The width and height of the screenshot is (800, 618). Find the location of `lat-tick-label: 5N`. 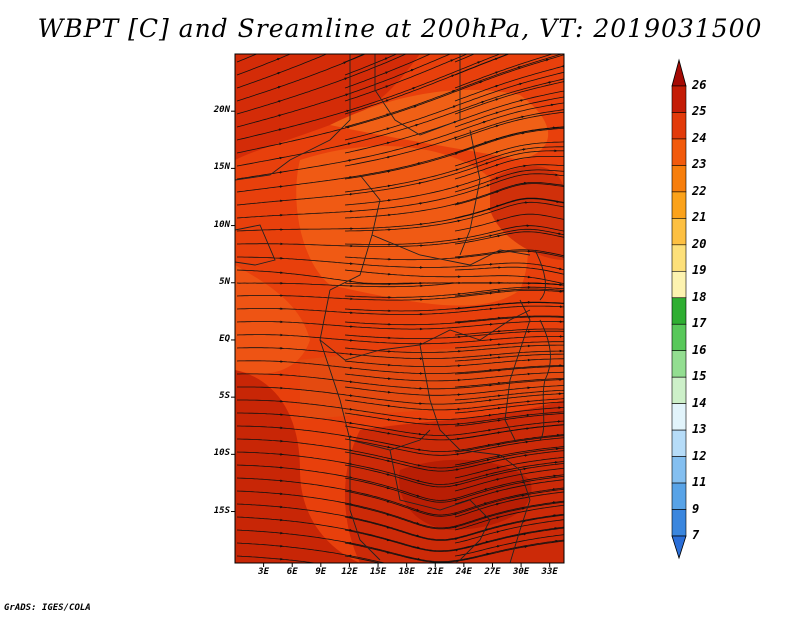

lat-tick-label: 5N is located at coordinates (224, 281).